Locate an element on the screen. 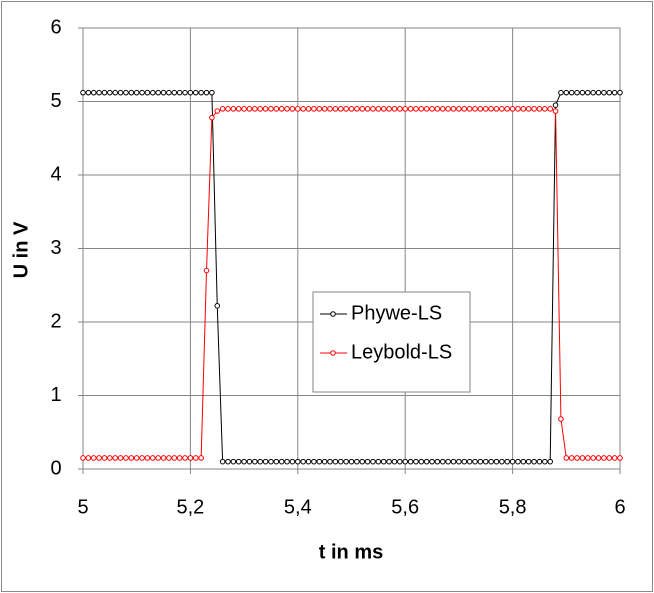 The height and width of the screenshot is (593, 654). y-tick-label: 6 is located at coordinates (55, 27).